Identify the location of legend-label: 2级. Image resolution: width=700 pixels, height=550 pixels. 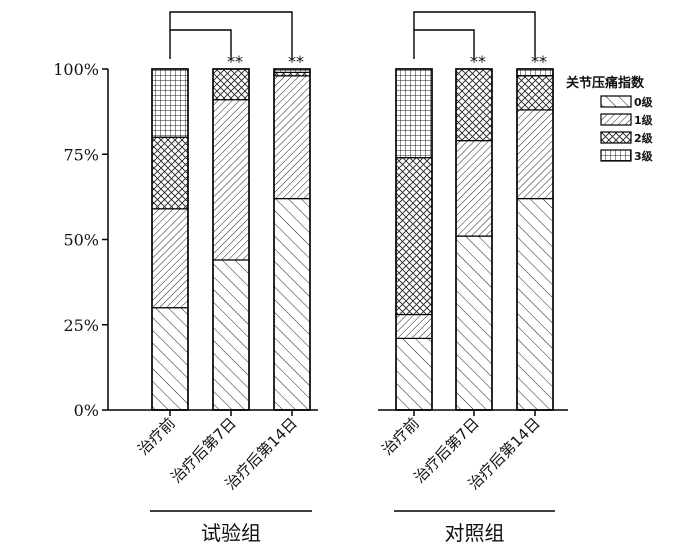
(644, 138).